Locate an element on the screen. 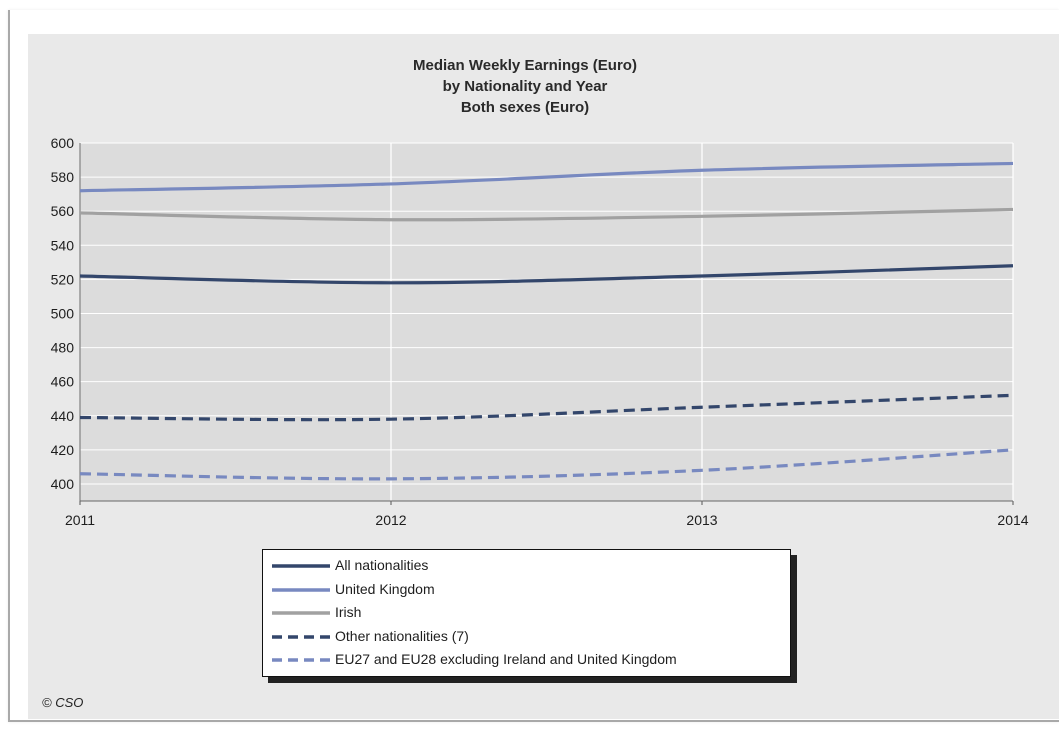  y-tick-label: 600 is located at coordinates (63, 143).